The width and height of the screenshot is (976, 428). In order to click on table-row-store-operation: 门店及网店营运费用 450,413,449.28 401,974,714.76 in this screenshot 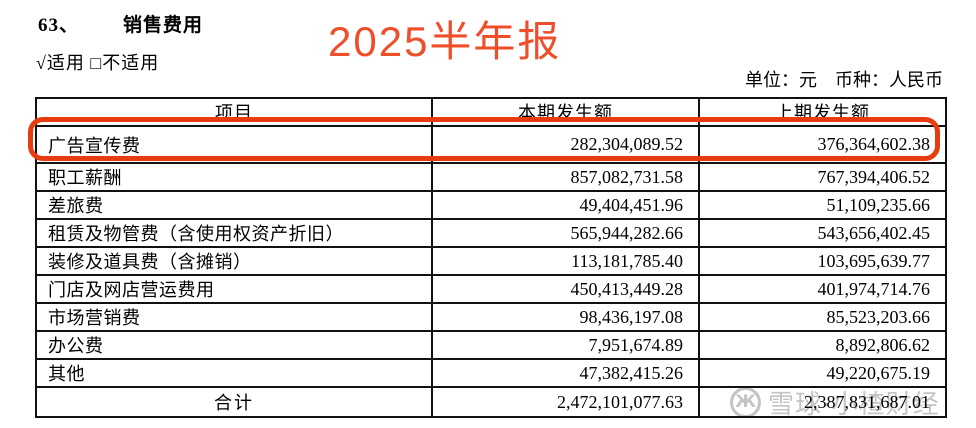, I will do `click(491, 289)`.